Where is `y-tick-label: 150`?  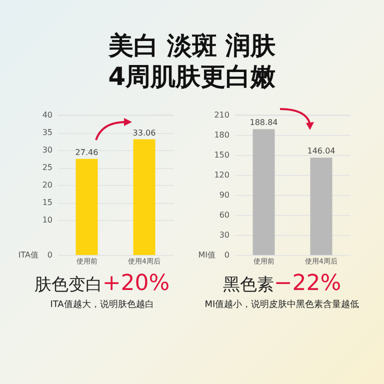 y-tick-label: 150 is located at coordinates (222, 155).